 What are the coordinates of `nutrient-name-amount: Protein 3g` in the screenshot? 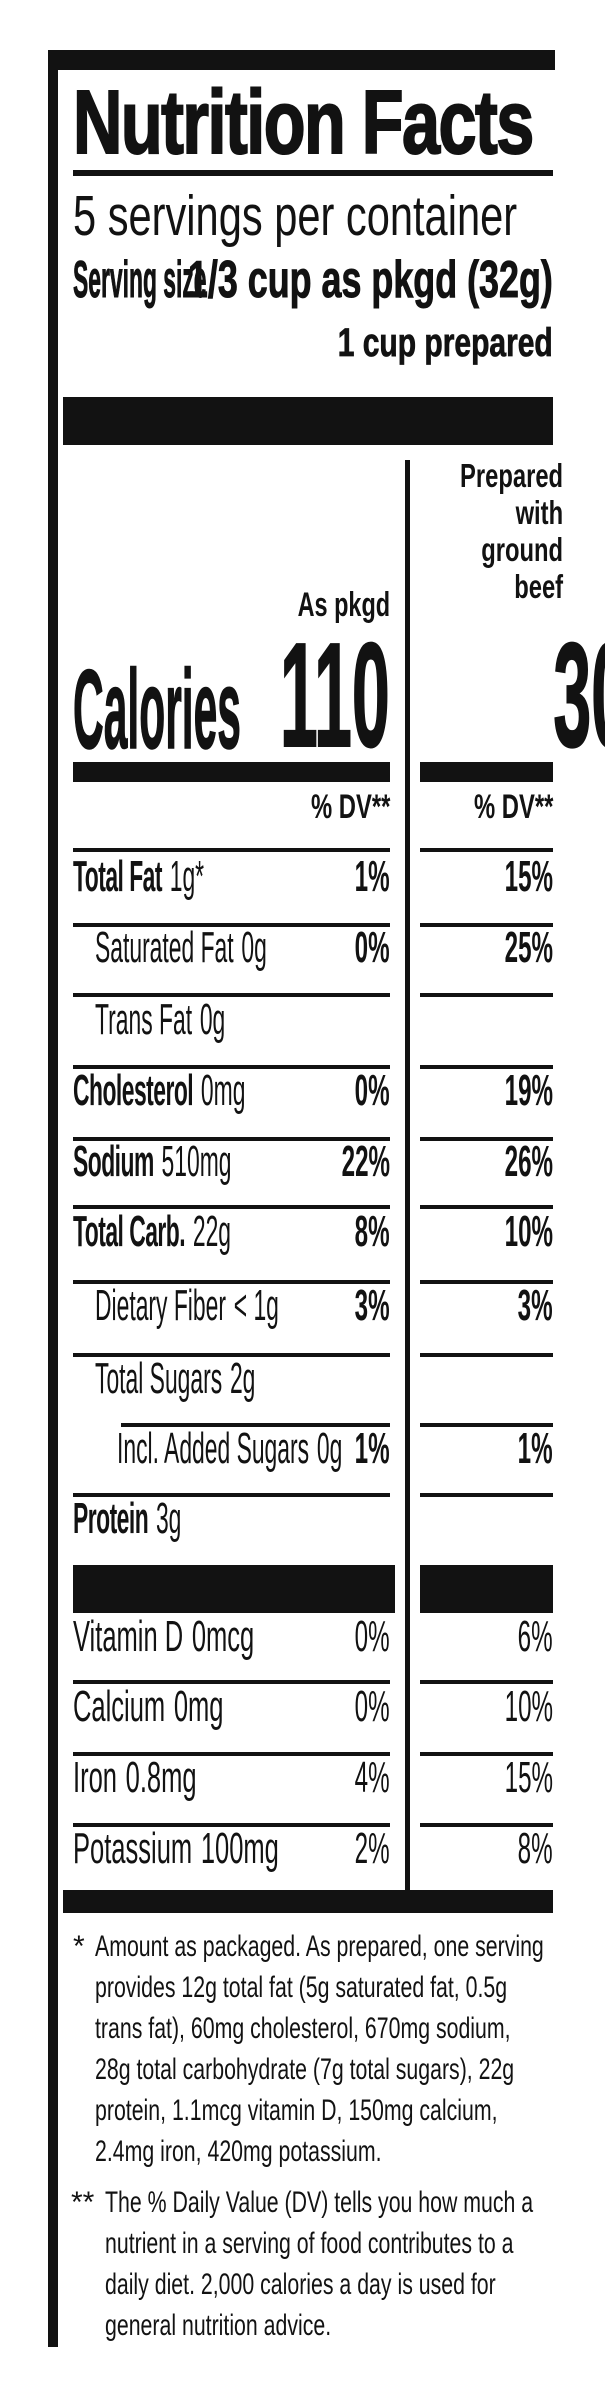 It's located at (127, 1519).